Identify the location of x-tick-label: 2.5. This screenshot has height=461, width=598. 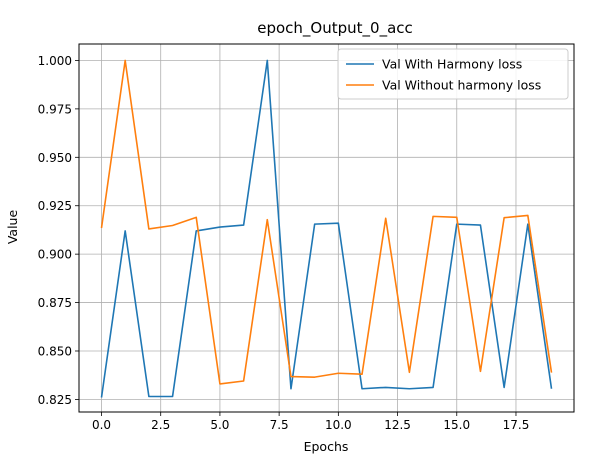
(160, 425).